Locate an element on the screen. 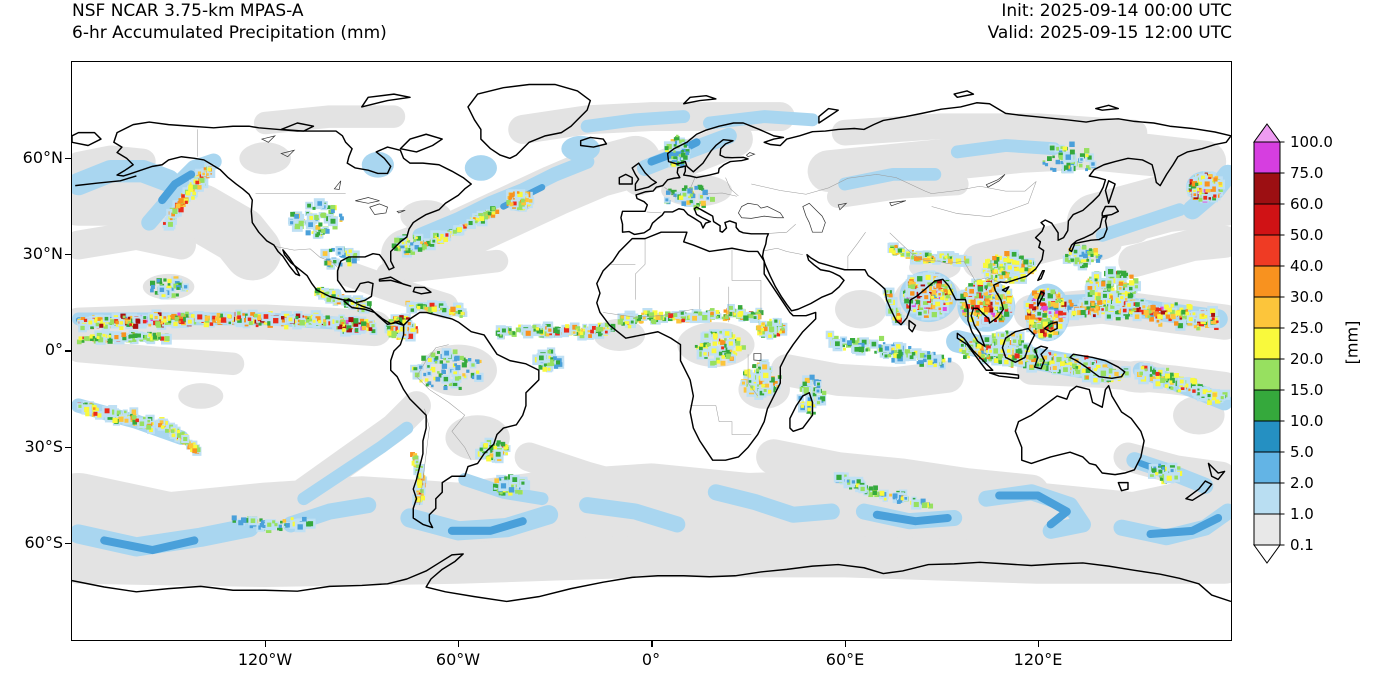 The image size is (1378, 687). x-tick-label: 120°W is located at coordinates (265, 659).